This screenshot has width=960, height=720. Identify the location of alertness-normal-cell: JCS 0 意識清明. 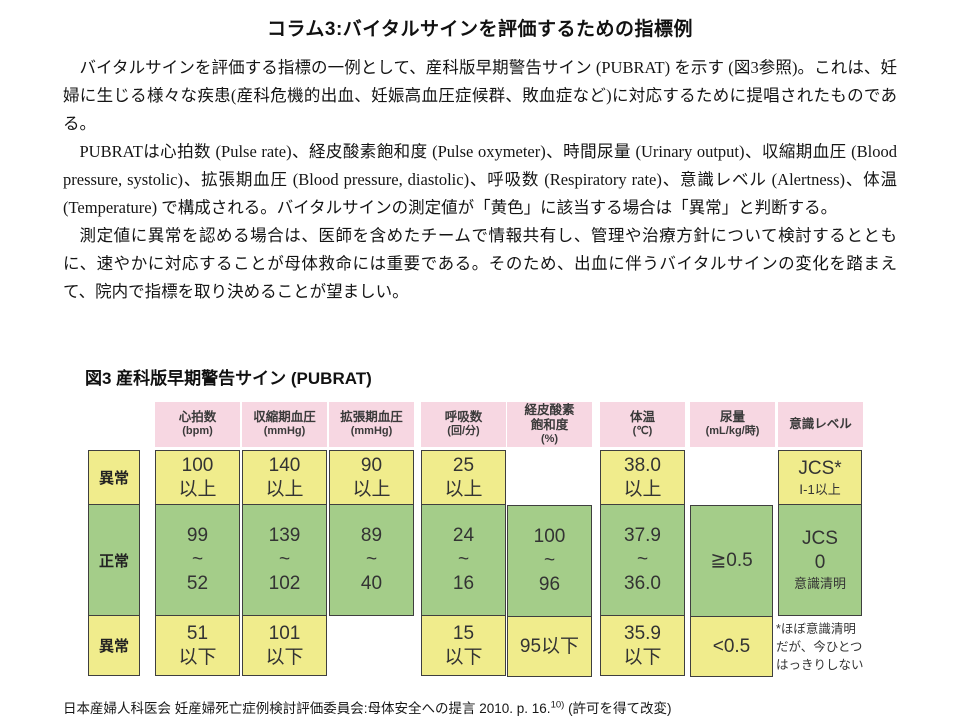
(820, 560).